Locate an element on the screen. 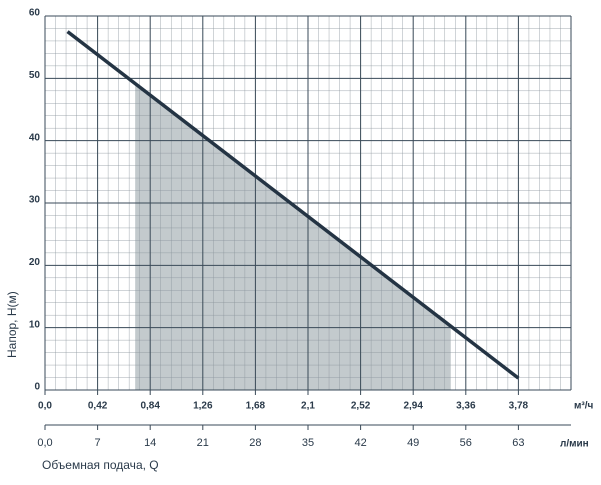 The height and width of the screenshot is (485, 601). x-tick-label: 2,52 is located at coordinates (361, 406).